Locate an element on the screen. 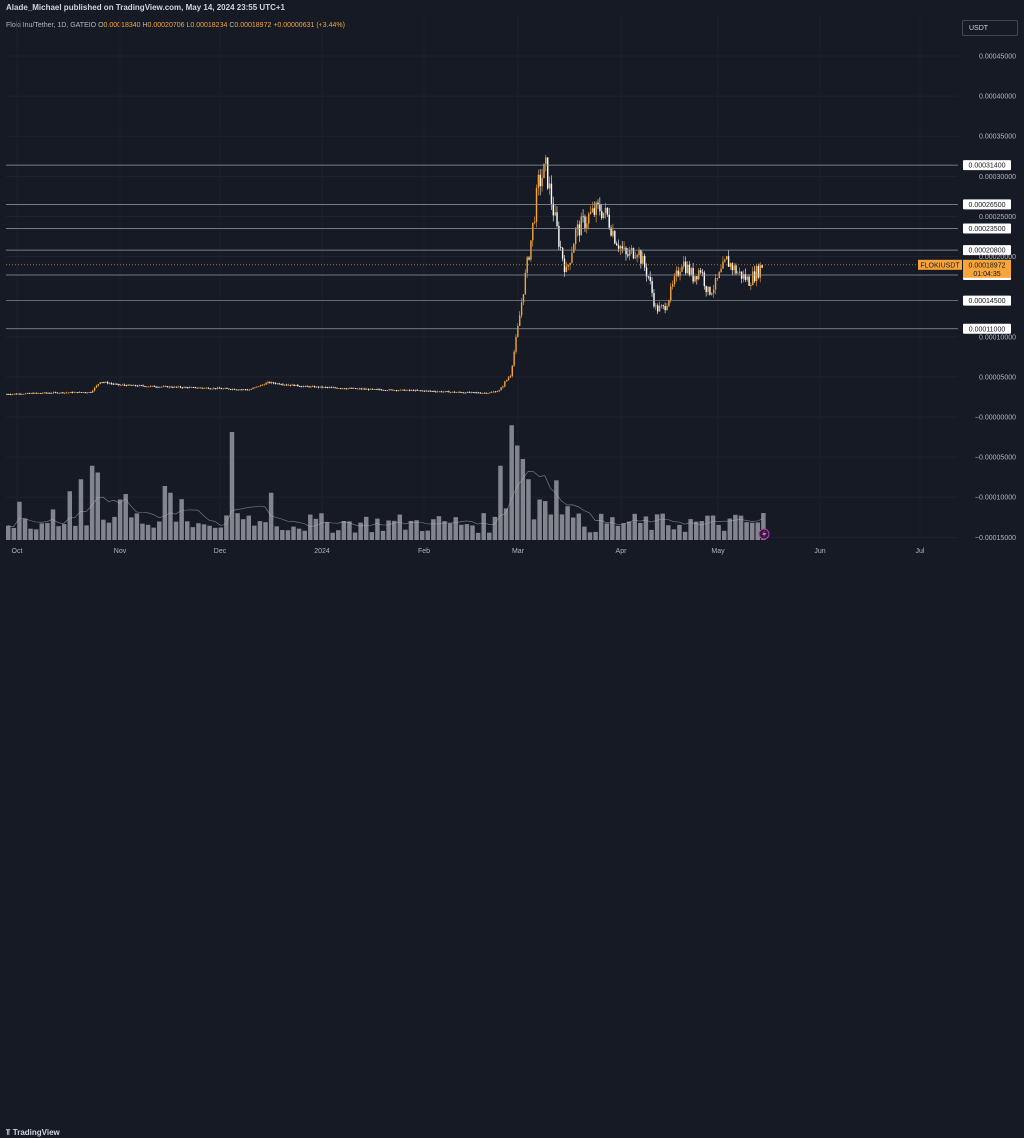 Image resolution: width=1024 pixels, height=1138 pixels. time-tick-label: May is located at coordinates (718, 551).